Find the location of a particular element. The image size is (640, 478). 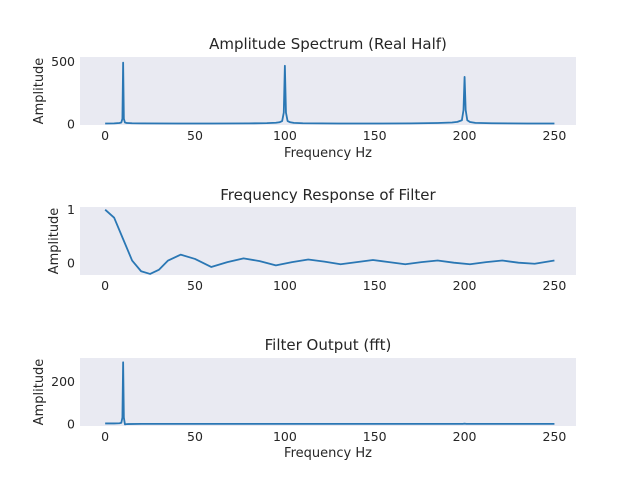

y-tick-label: 200 is located at coordinates (63, 381).